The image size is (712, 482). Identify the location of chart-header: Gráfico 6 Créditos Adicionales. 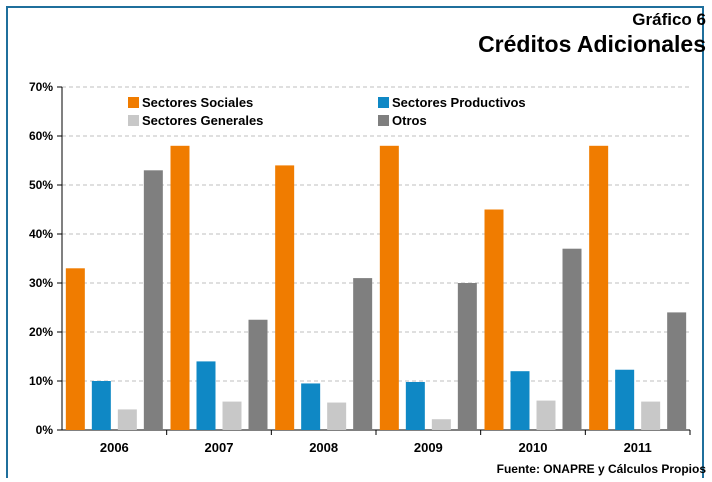
(592, 34).